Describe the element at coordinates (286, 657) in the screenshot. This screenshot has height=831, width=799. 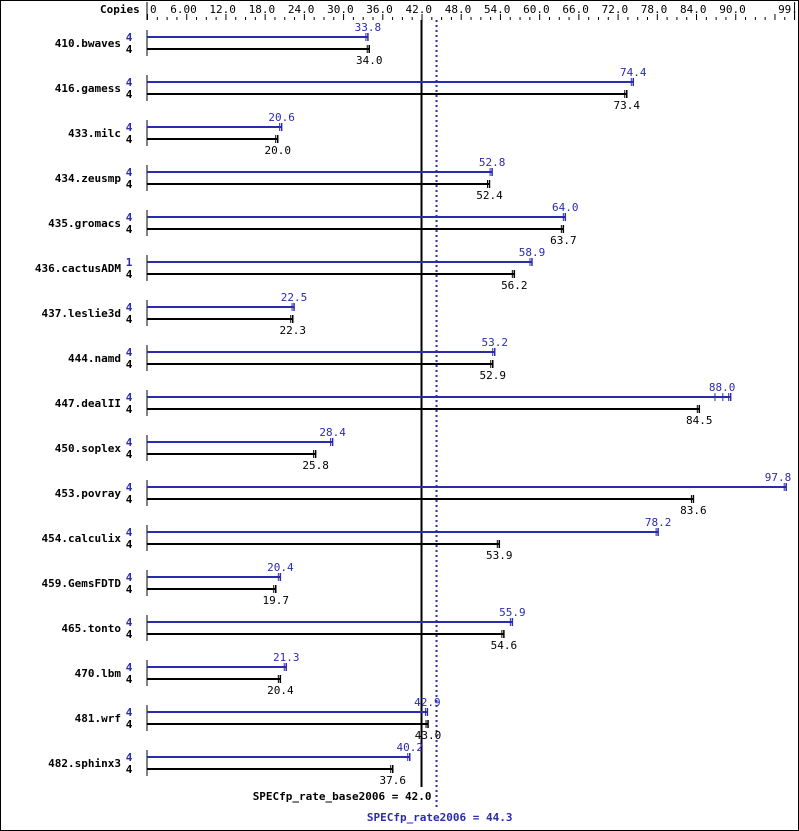
I see `peak-value-label: 21.3` at that location.